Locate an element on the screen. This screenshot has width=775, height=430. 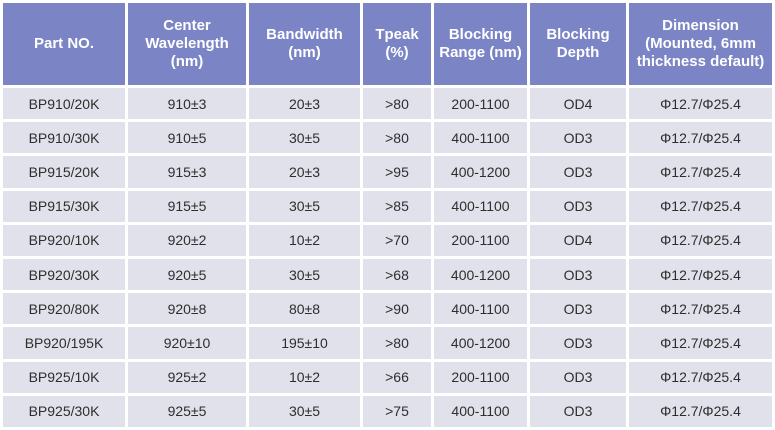
cell-tpeak: >95 is located at coordinates (397, 172).